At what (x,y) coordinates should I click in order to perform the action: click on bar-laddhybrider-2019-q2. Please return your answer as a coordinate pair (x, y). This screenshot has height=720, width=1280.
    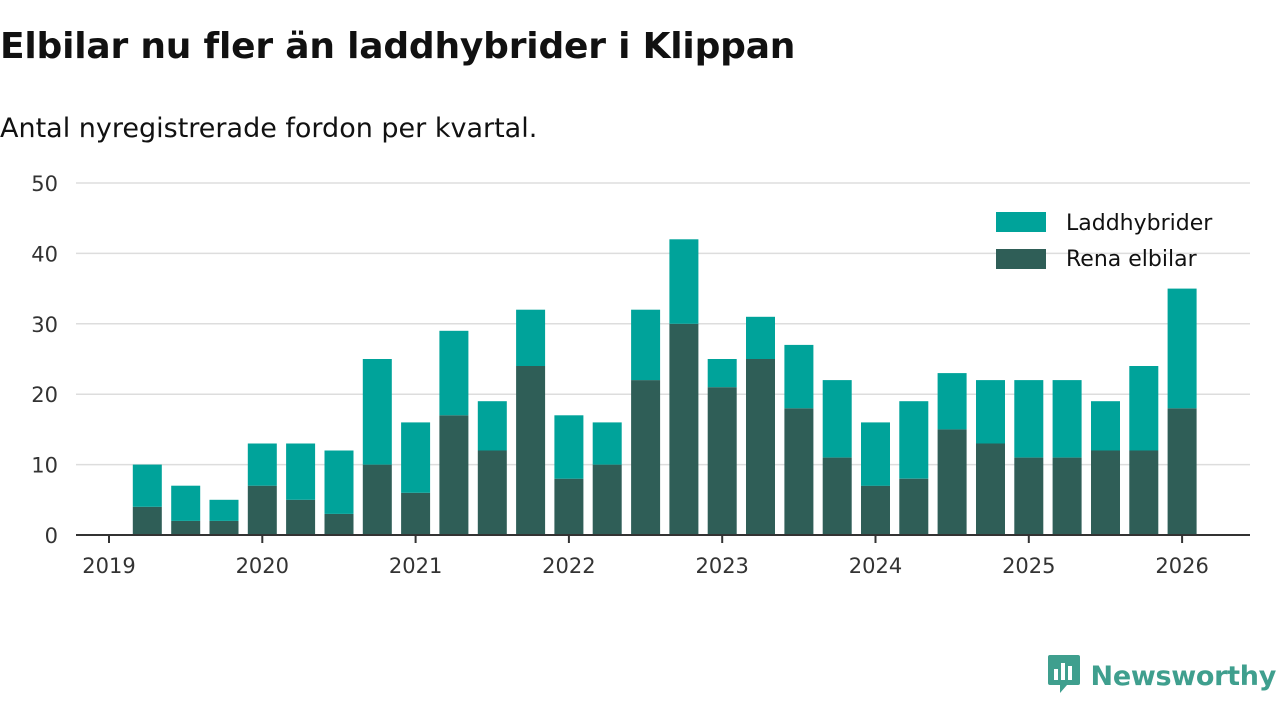
    Looking at the image, I should click on (147, 485).